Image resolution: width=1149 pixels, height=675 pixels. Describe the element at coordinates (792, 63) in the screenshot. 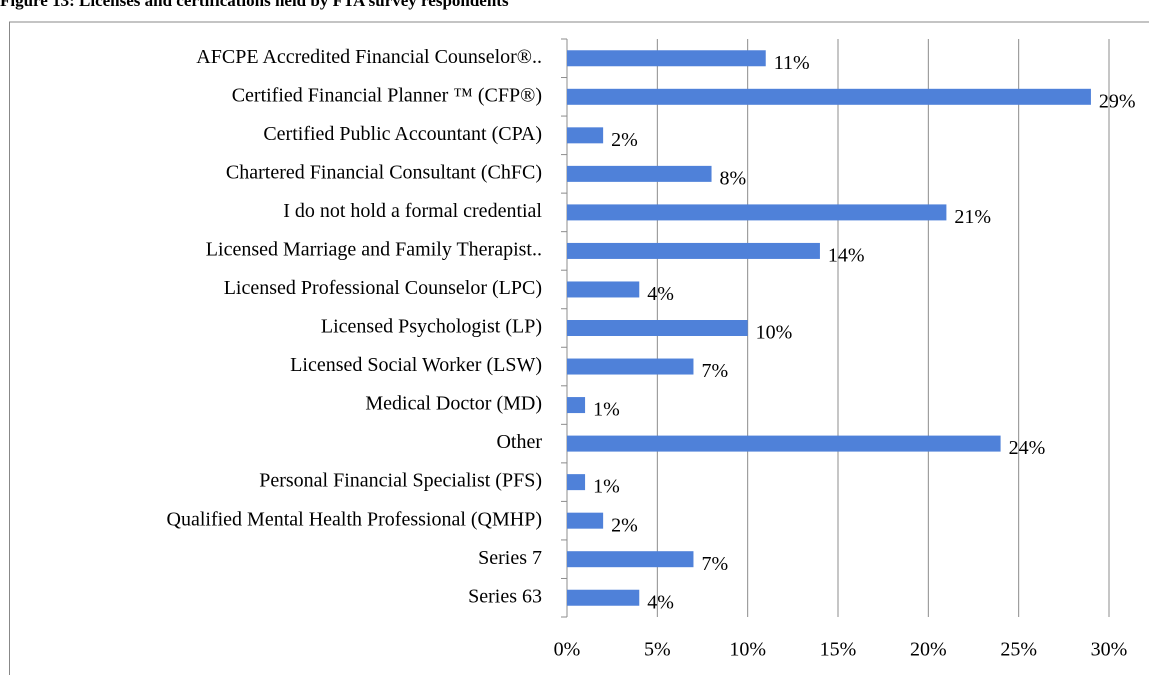

I see `data-label: 11%` at that location.